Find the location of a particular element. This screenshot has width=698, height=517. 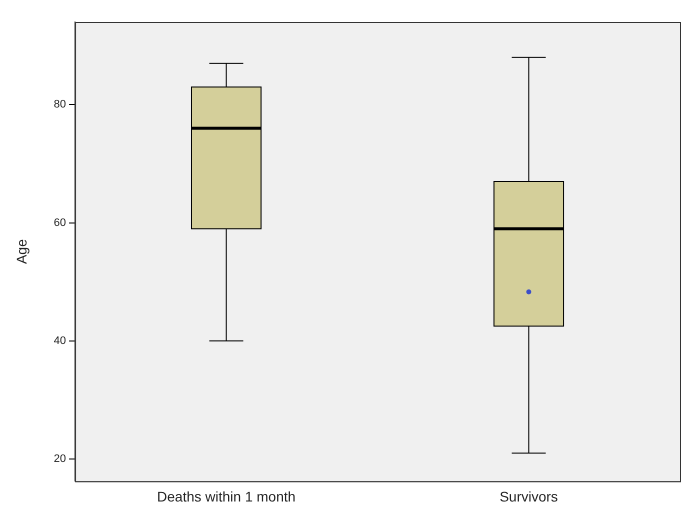

y-axis-title: Age is located at coordinates (21, 251).